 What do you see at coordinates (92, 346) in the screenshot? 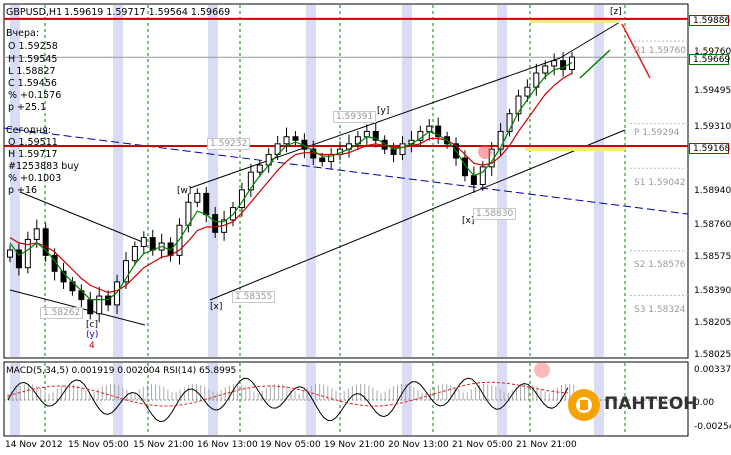
I see `wave-four: 4` at bounding box center [92, 346].